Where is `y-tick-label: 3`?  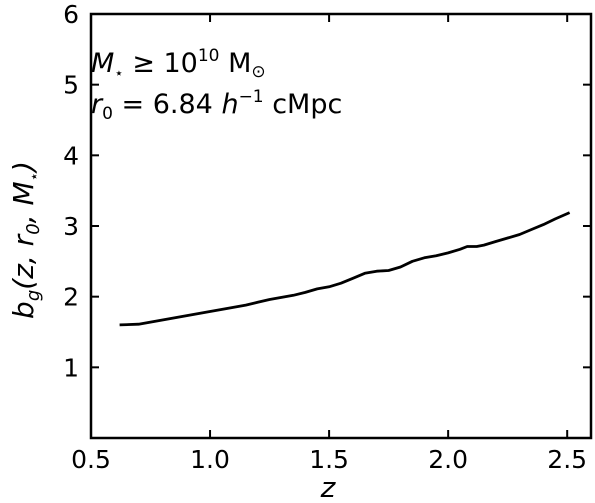 y-tick-label: 3 is located at coordinates (71, 226).